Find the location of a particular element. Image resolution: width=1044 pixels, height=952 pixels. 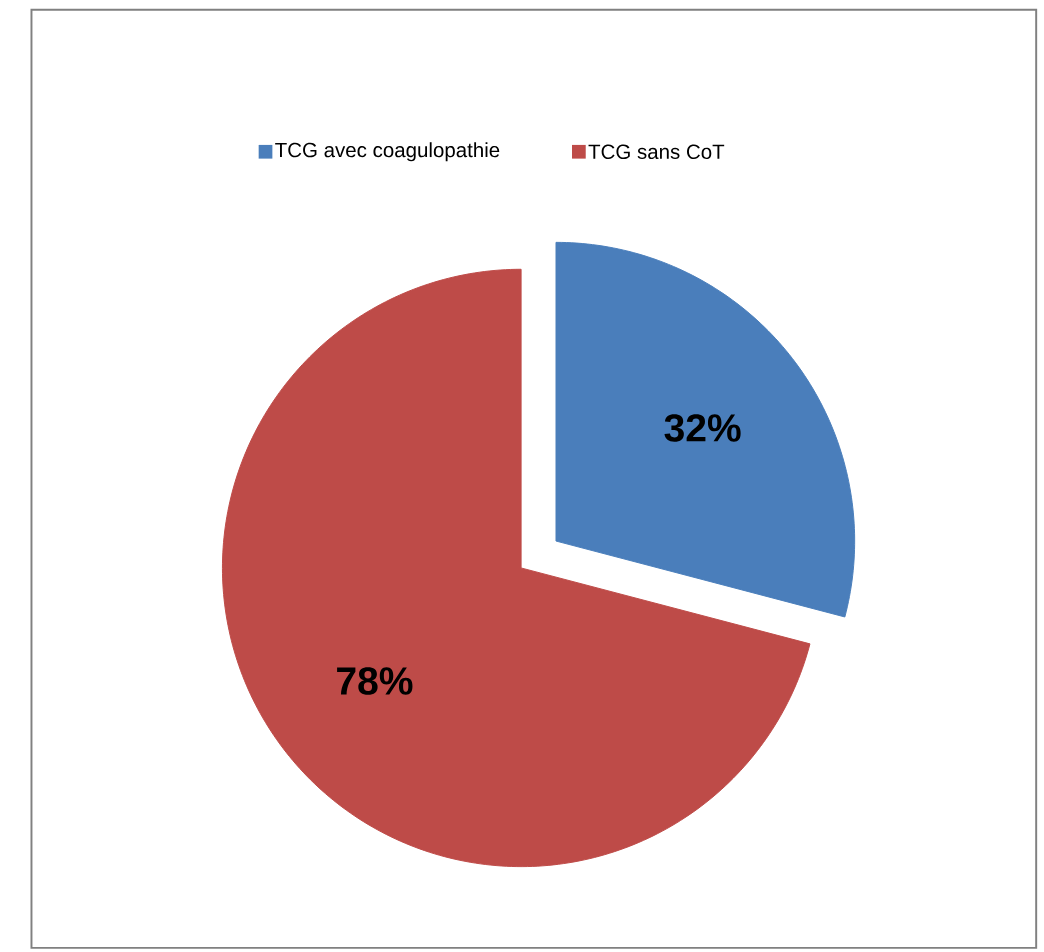

data-label: 78% is located at coordinates (375, 681).